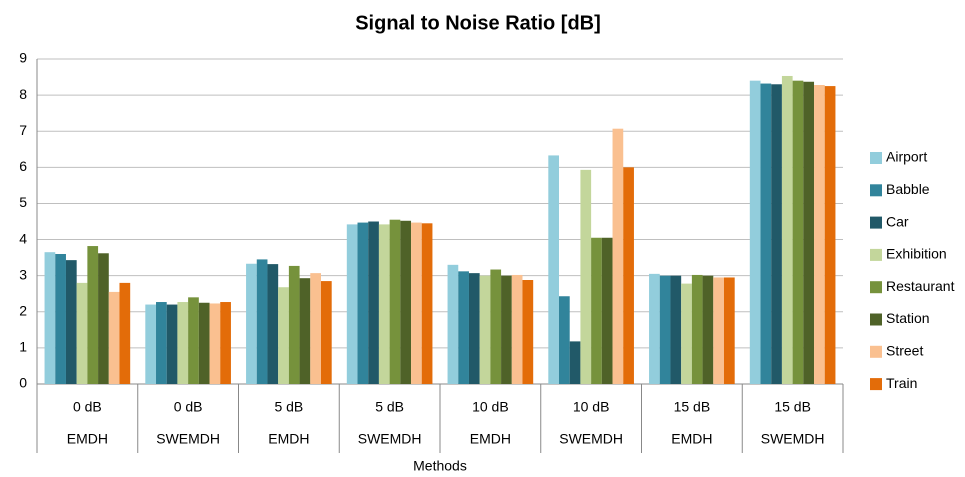  Describe the element at coordinates (23, 58) in the screenshot. I see `y-tick-label: 9` at that location.